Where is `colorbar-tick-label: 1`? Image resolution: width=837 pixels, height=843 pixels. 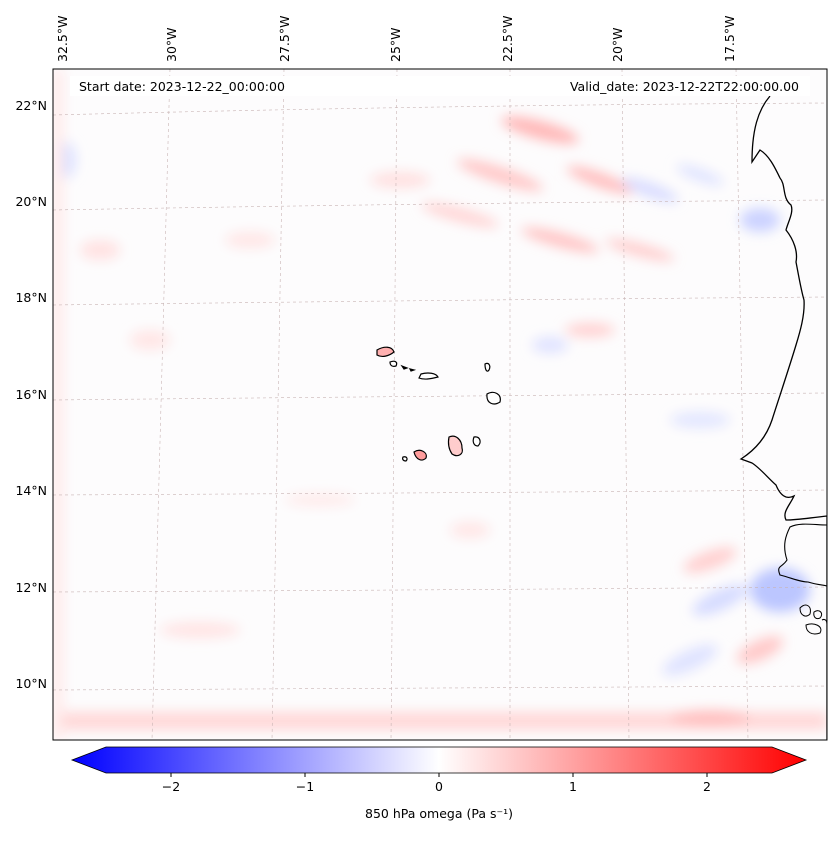 colorbar-tick-label: 1 is located at coordinates (573, 786).